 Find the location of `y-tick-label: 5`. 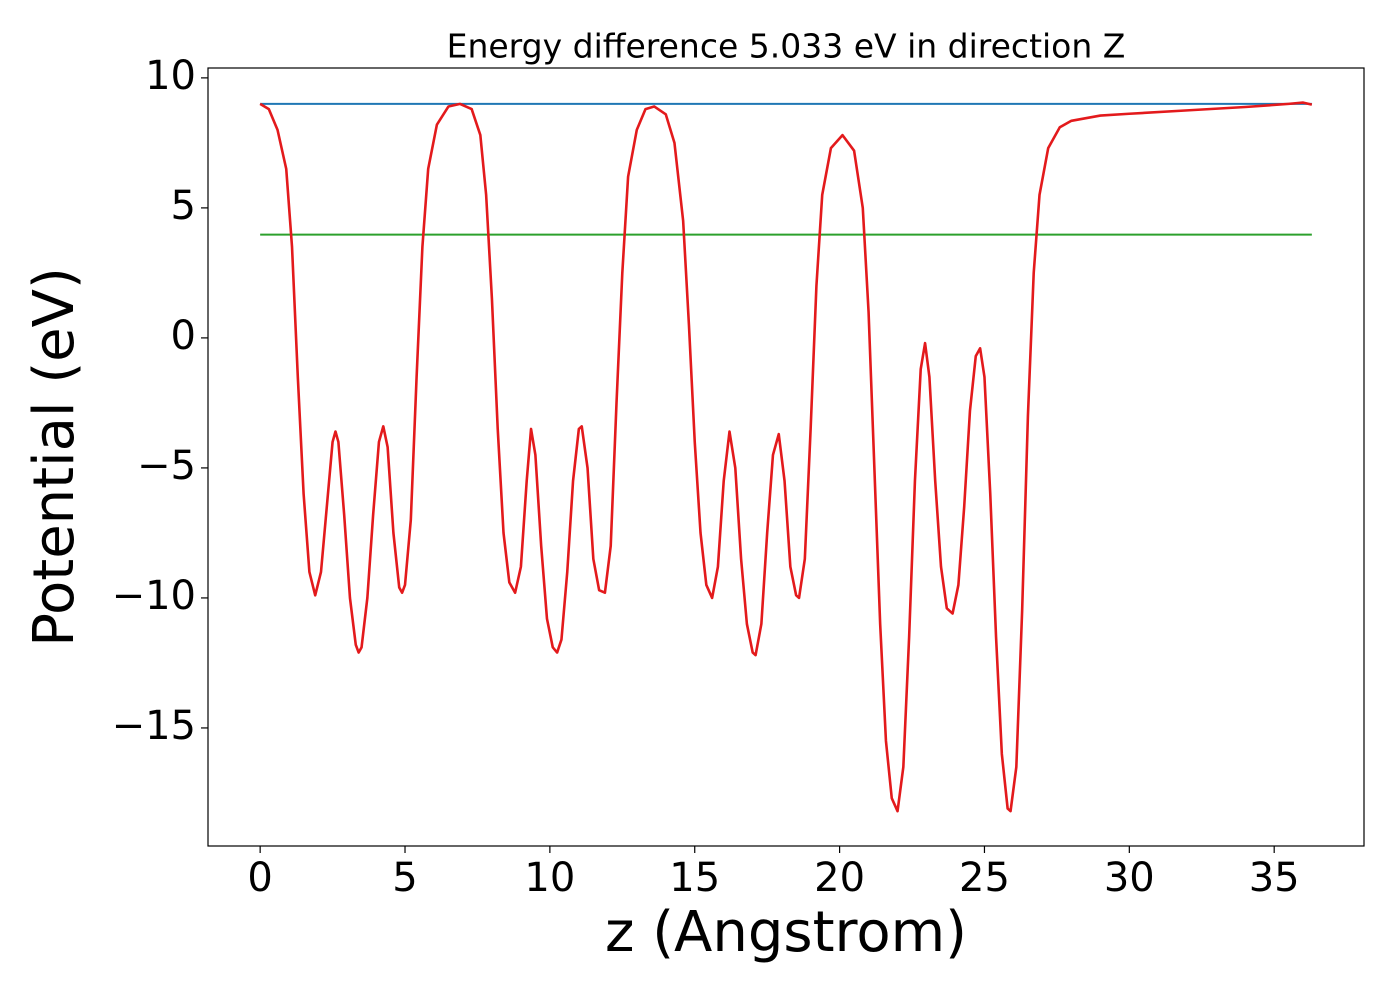

y-tick-label: 5 is located at coordinates (183, 206).